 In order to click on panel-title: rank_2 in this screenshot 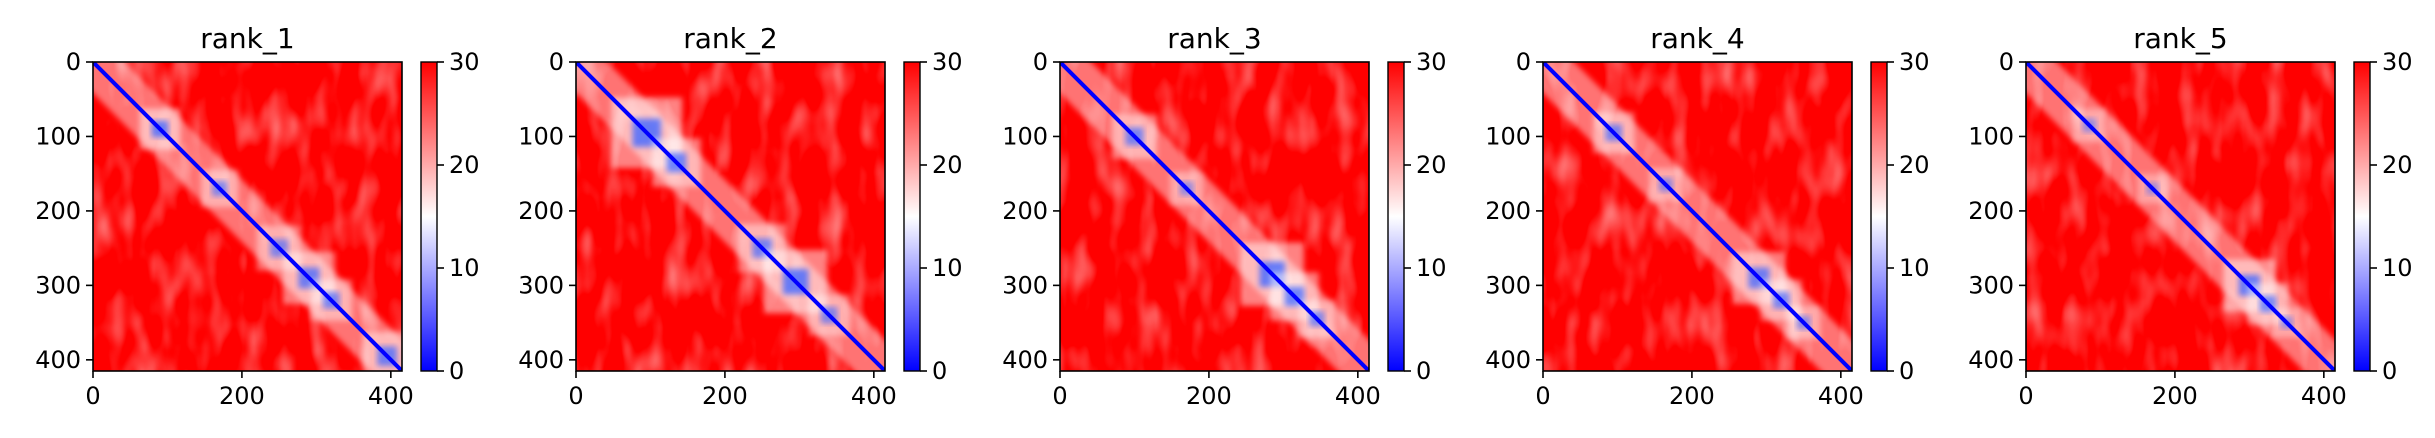, I will do `click(730, 38)`.